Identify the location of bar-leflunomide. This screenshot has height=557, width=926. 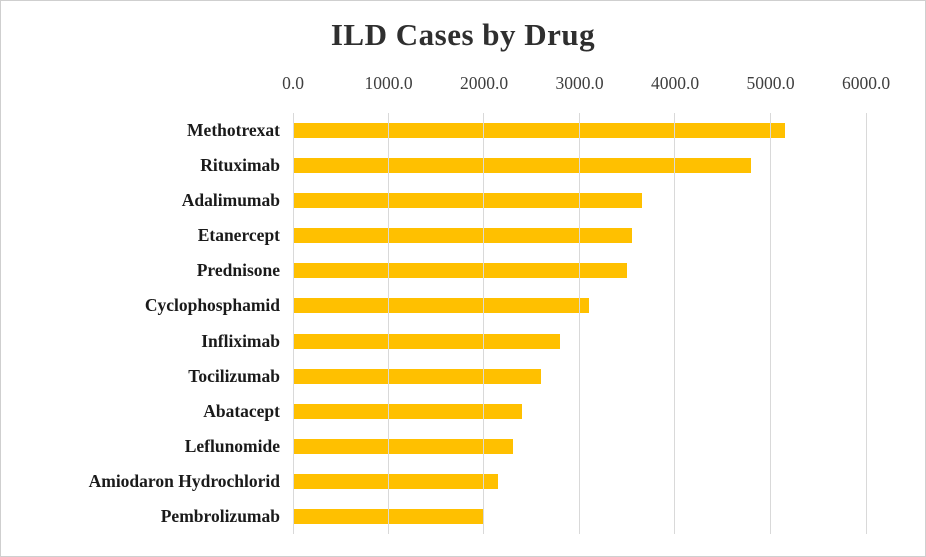
(403, 446).